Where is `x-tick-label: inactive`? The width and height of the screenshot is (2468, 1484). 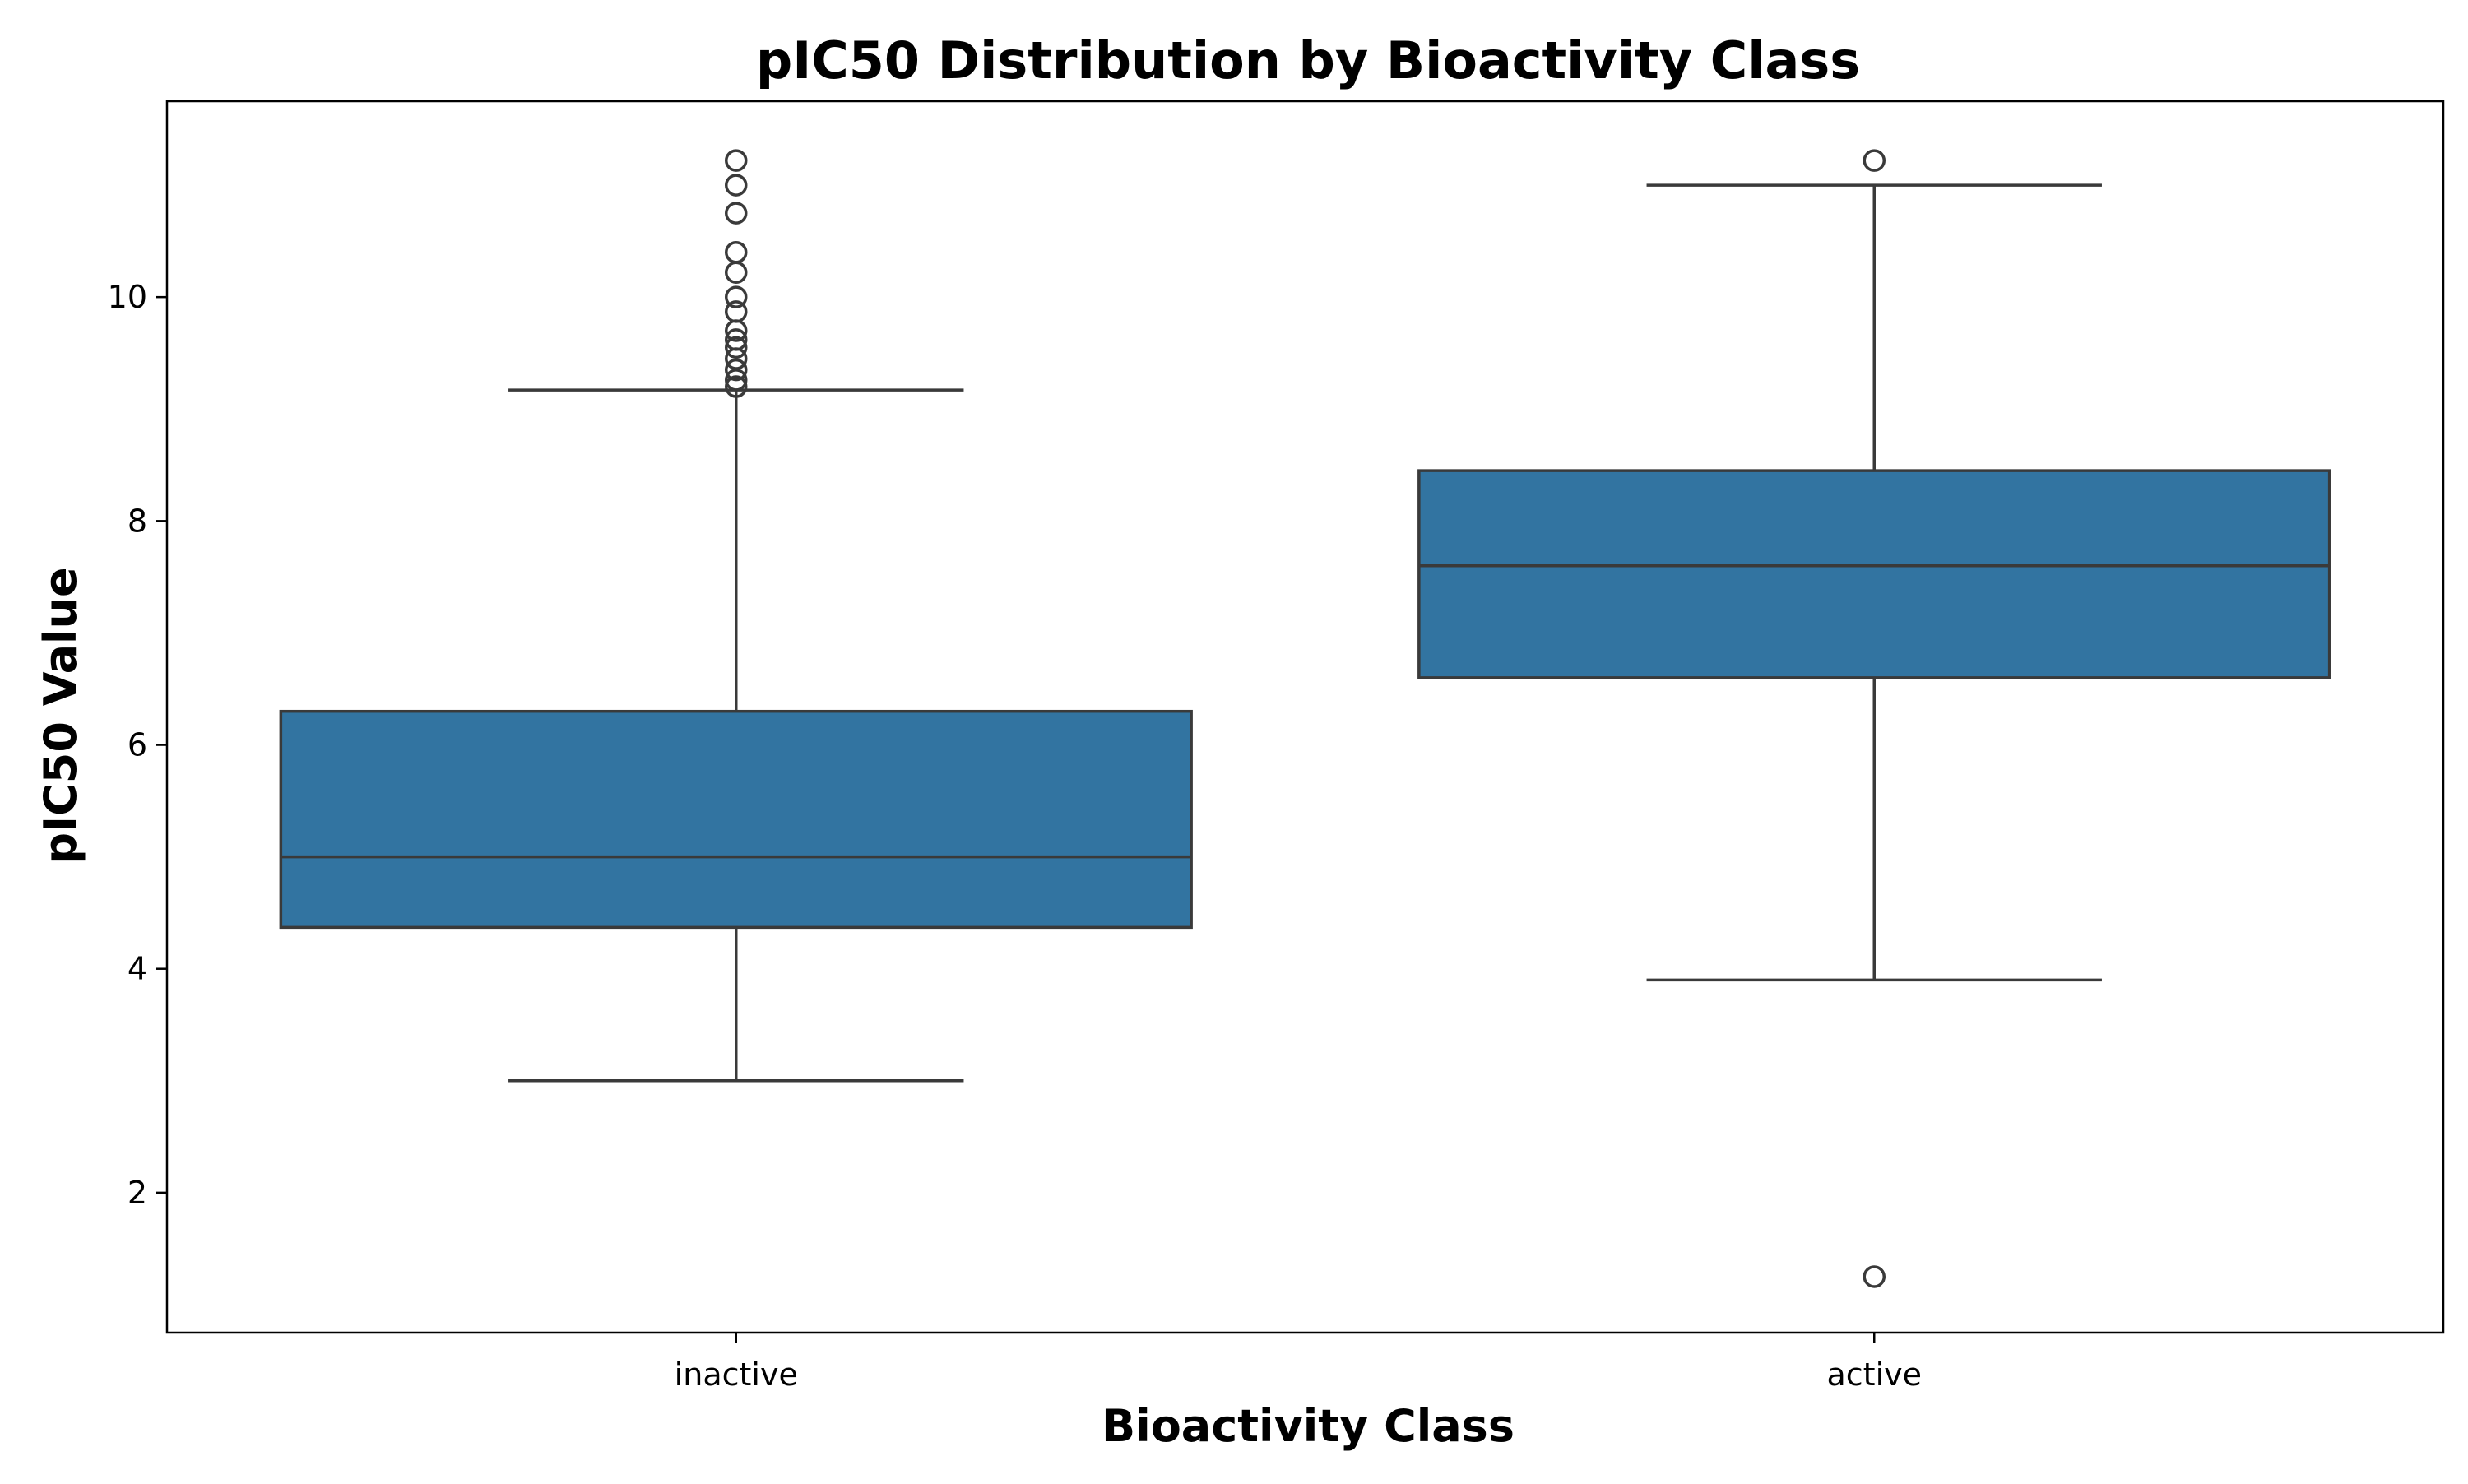
x-tick-label: inactive is located at coordinates (736, 1374).